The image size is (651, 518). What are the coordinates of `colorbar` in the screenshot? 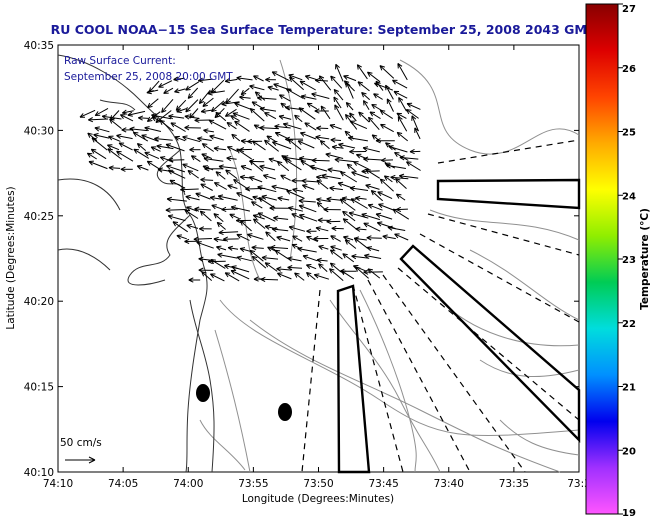 It's located at (602, 259).